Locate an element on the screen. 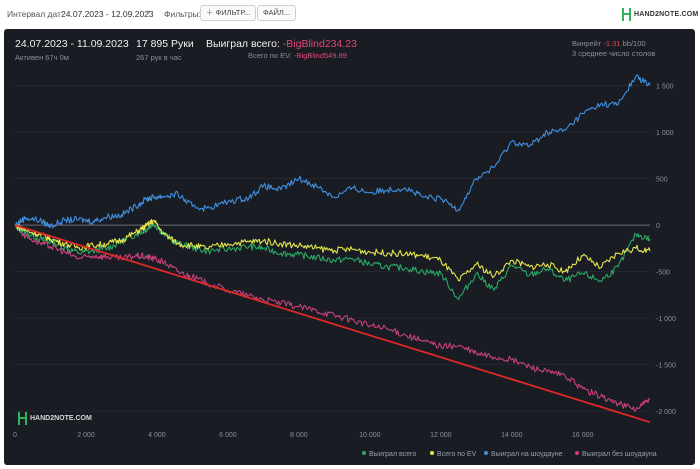  x-tick-label: 4 000 is located at coordinates (157, 435).